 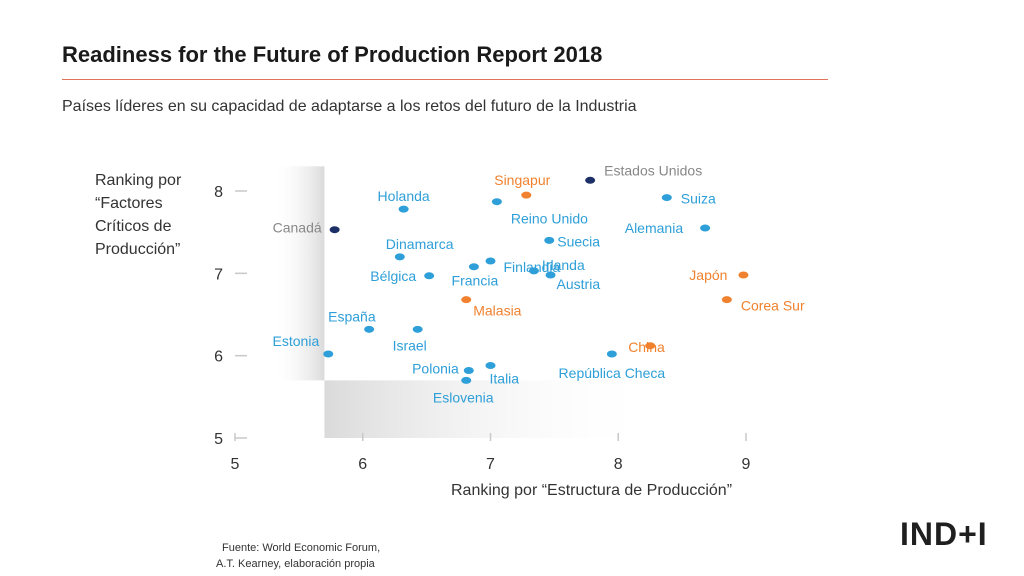 What do you see at coordinates (218, 357) in the screenshot?
I see `y-tick-label: 6` at bounding box center [218, 357].